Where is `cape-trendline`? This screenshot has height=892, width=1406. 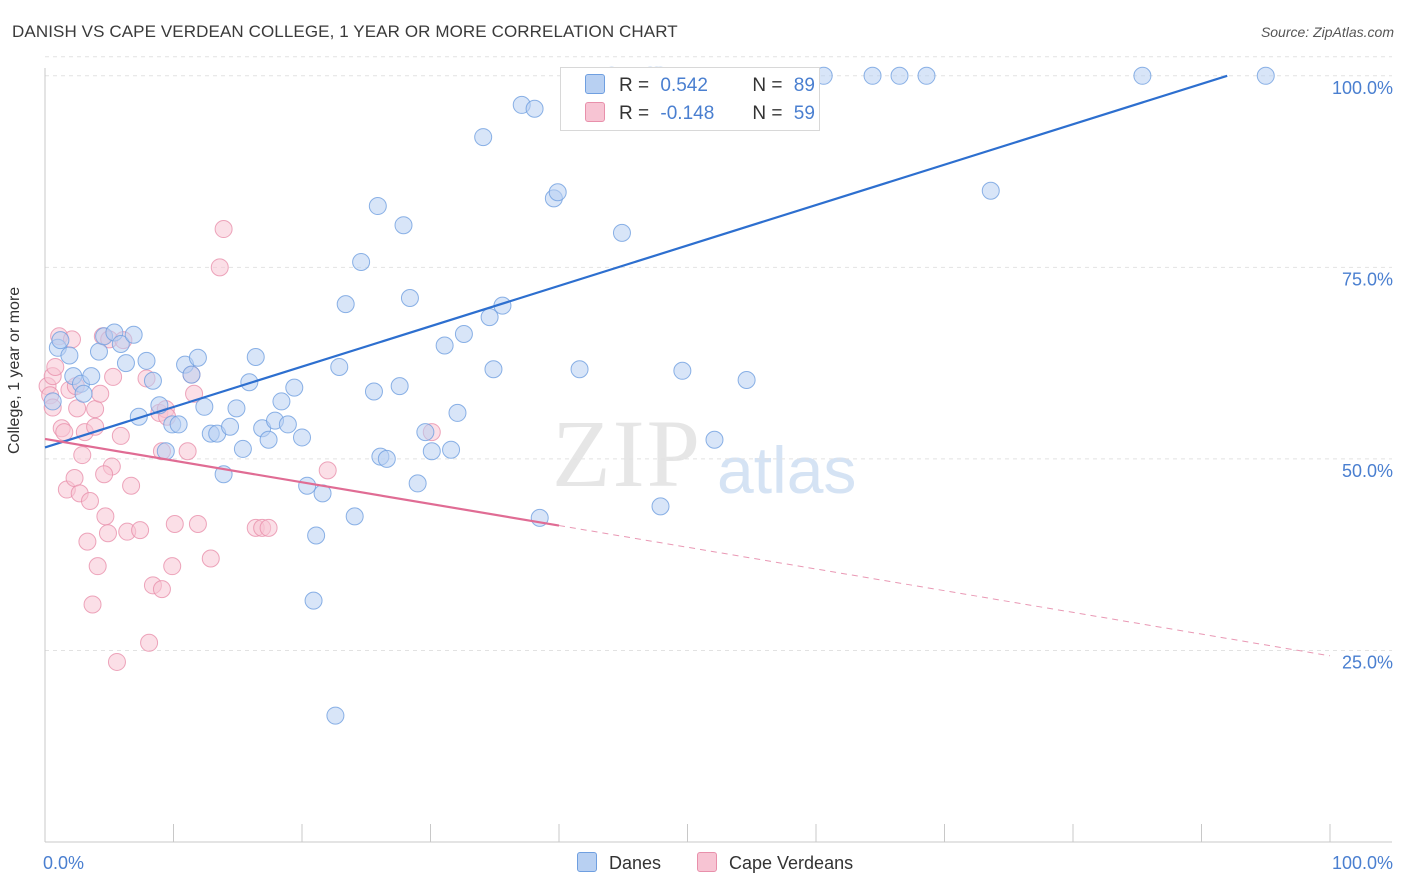
cape-trendline is located at coordinates (302, 482).